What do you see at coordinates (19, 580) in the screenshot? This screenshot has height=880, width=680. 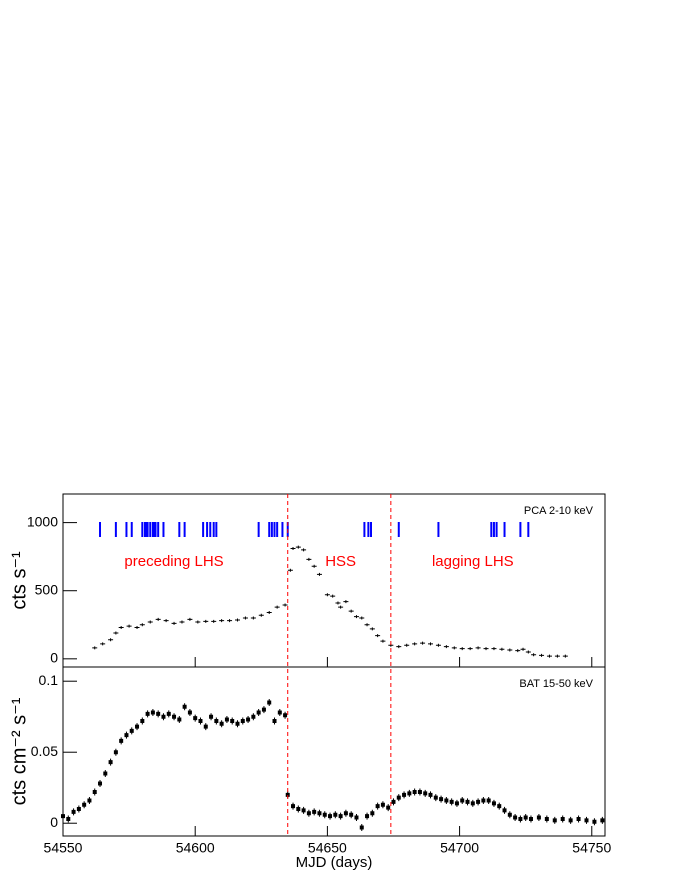 I see `y-axis-label: cts s⁻¹` at bounding box center [19, 580].